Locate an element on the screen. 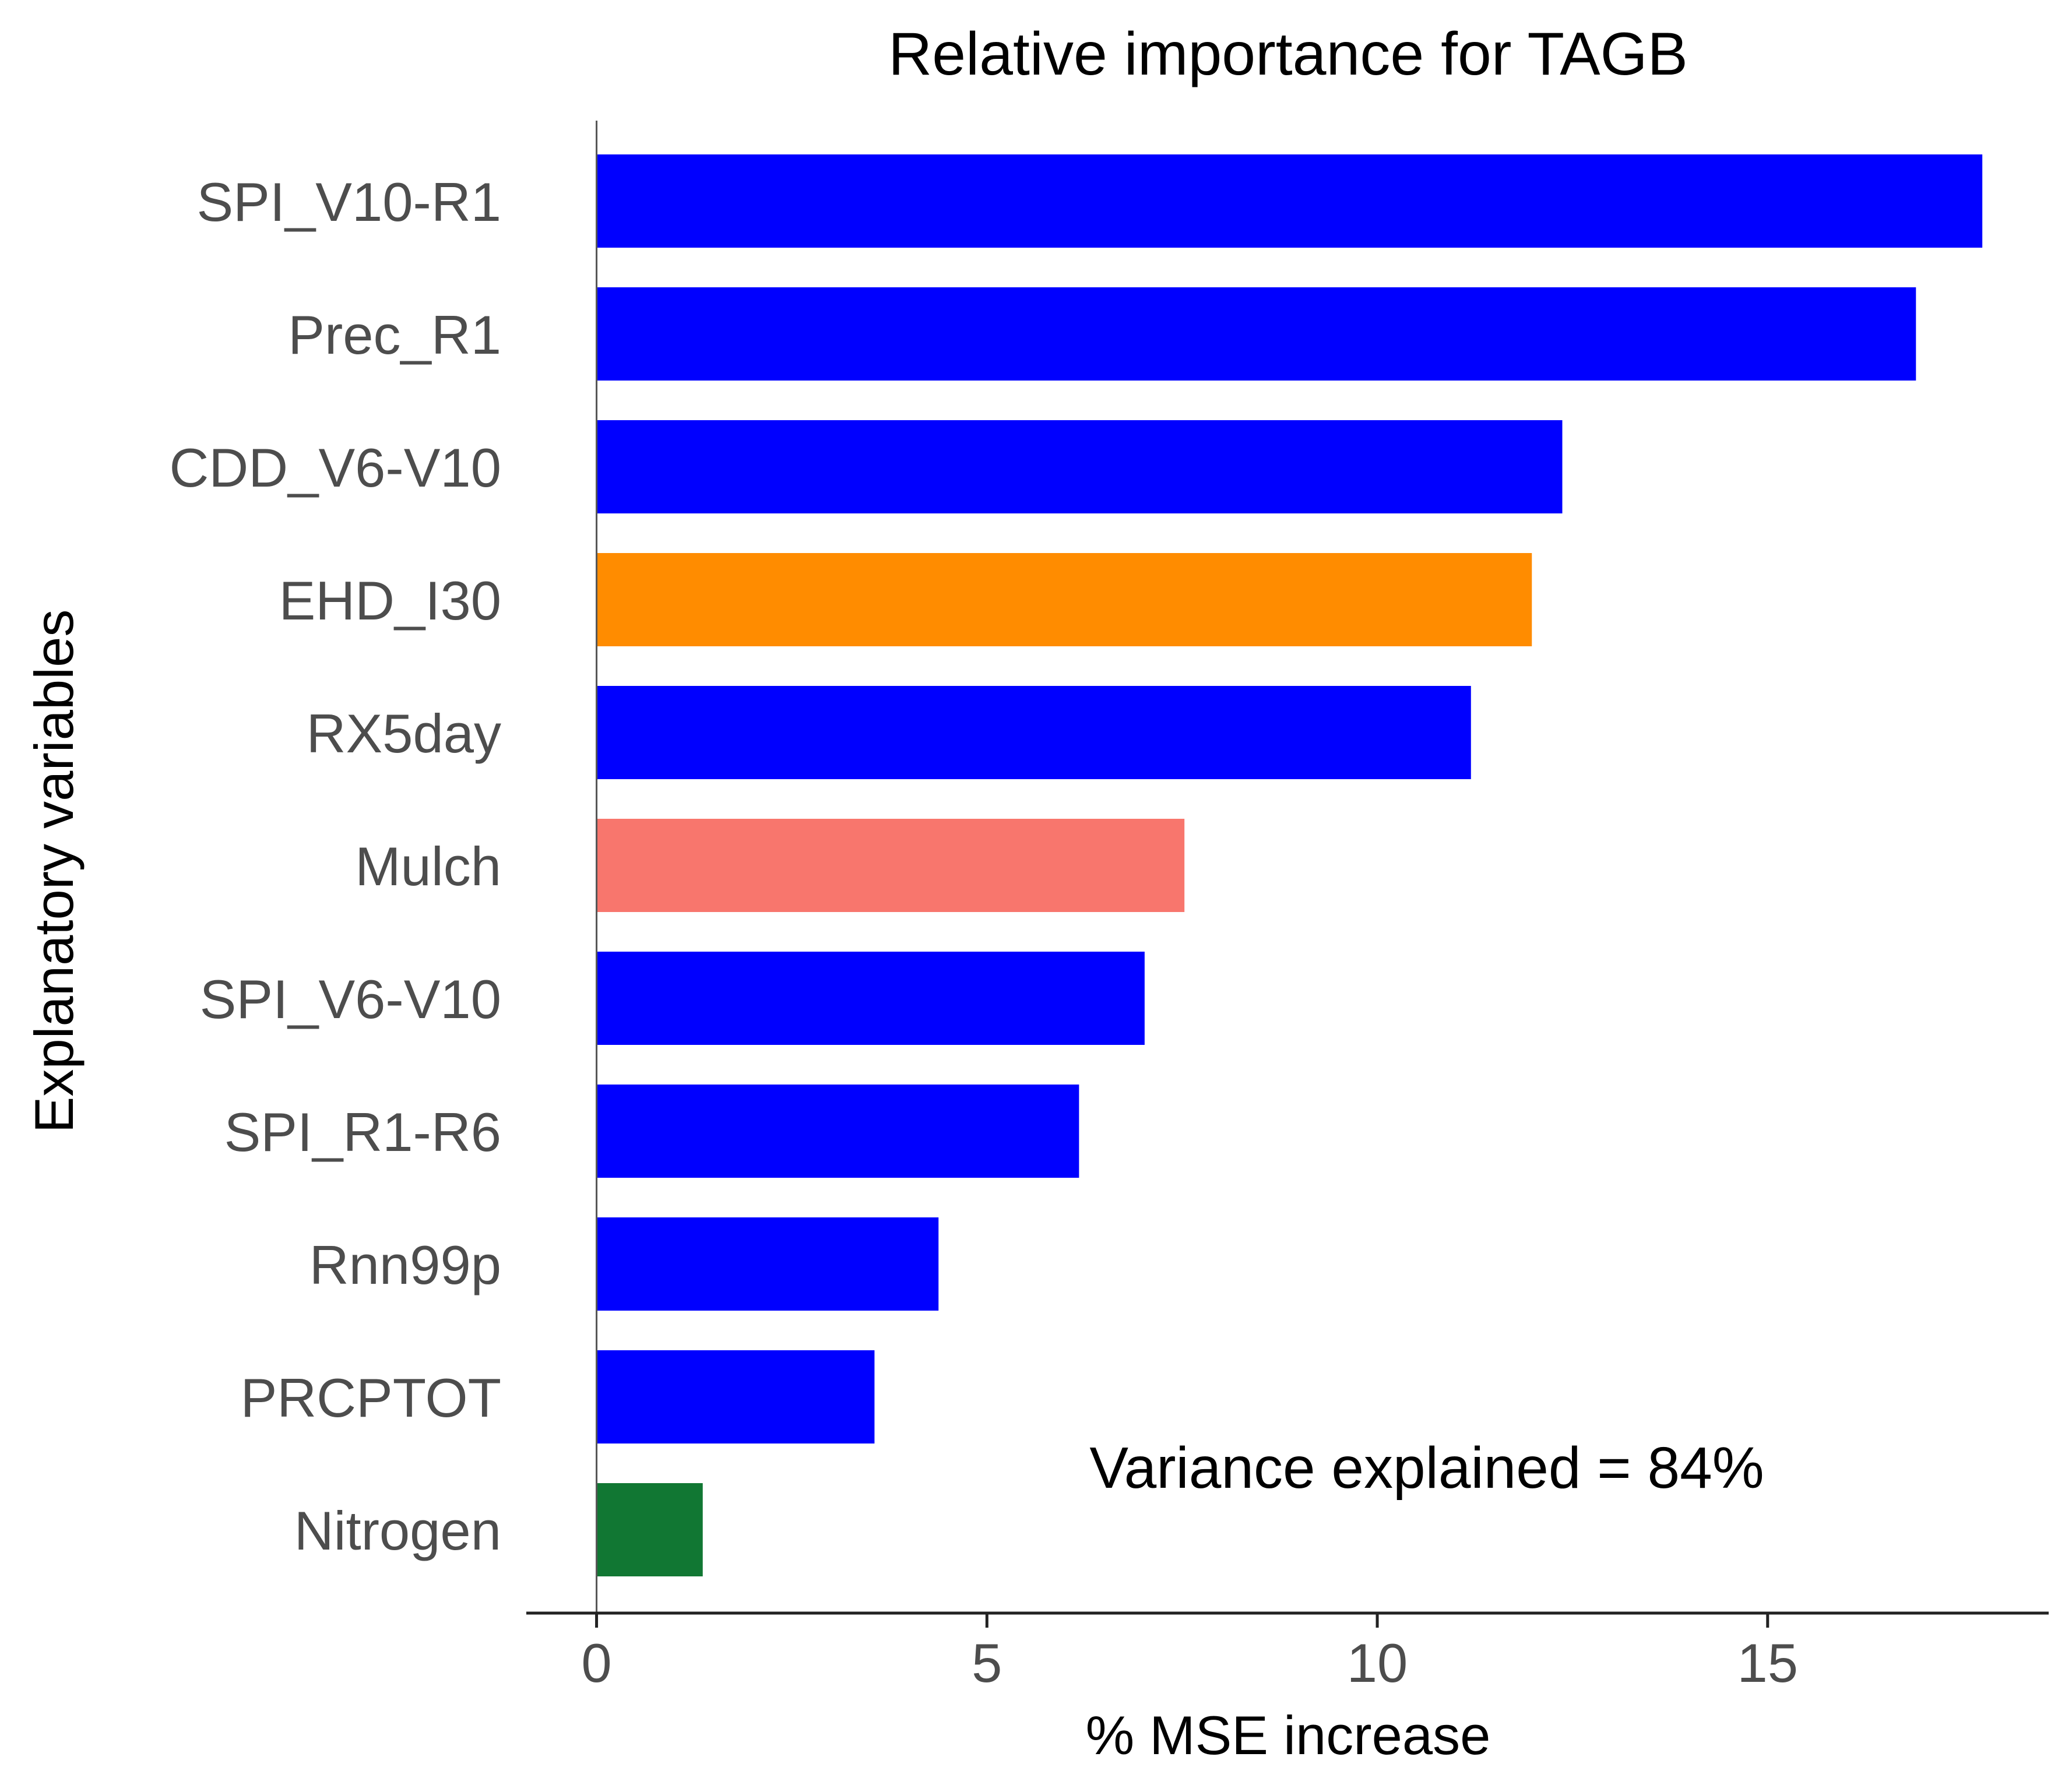 This screenshot has width=2065, height=1792. category-label: Mulch is located at coordinates (428, 866).